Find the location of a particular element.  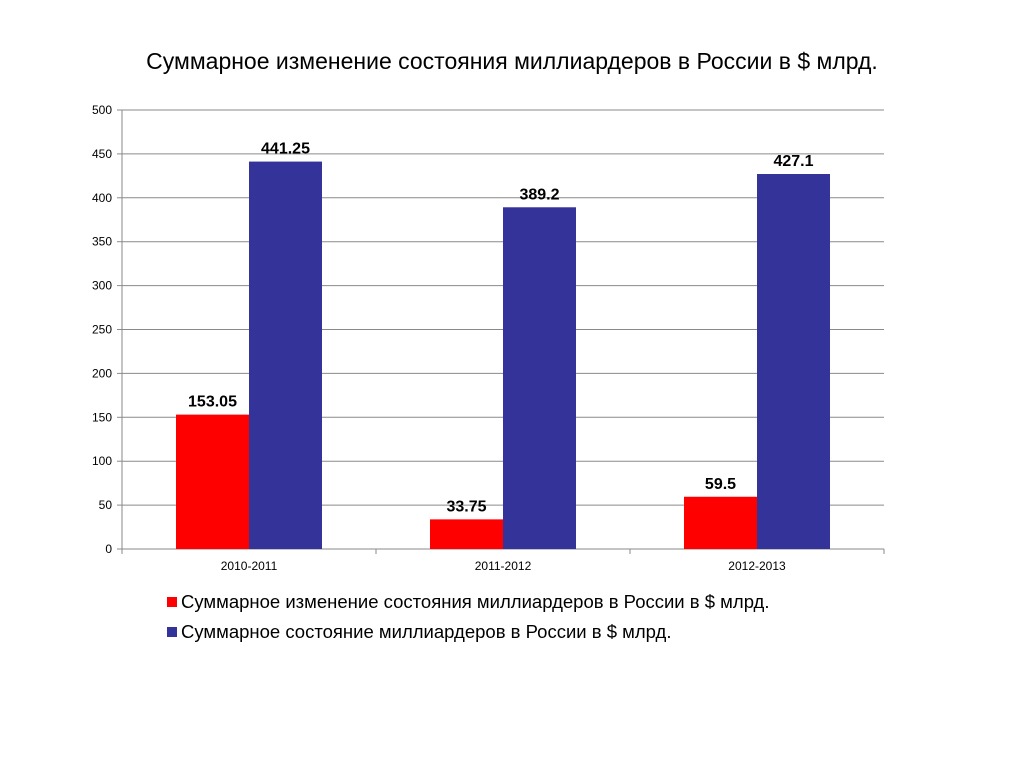

y-tick-label: 450 is located at coordinates (102, 154).